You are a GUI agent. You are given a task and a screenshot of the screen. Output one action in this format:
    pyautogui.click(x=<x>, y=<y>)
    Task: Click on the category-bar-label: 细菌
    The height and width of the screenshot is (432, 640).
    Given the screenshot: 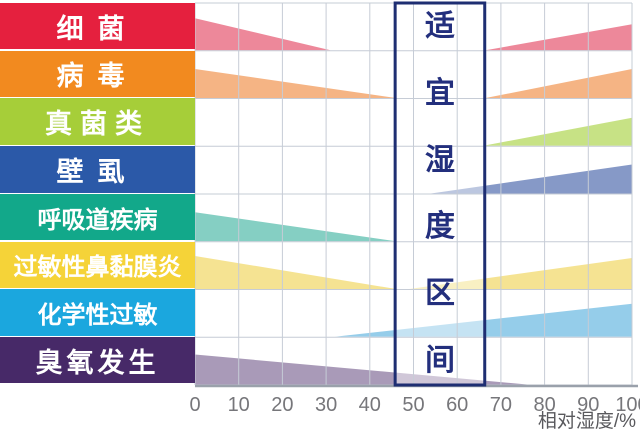 What is the action you would take?
    pyautogui.click(x=97, y=28)
    